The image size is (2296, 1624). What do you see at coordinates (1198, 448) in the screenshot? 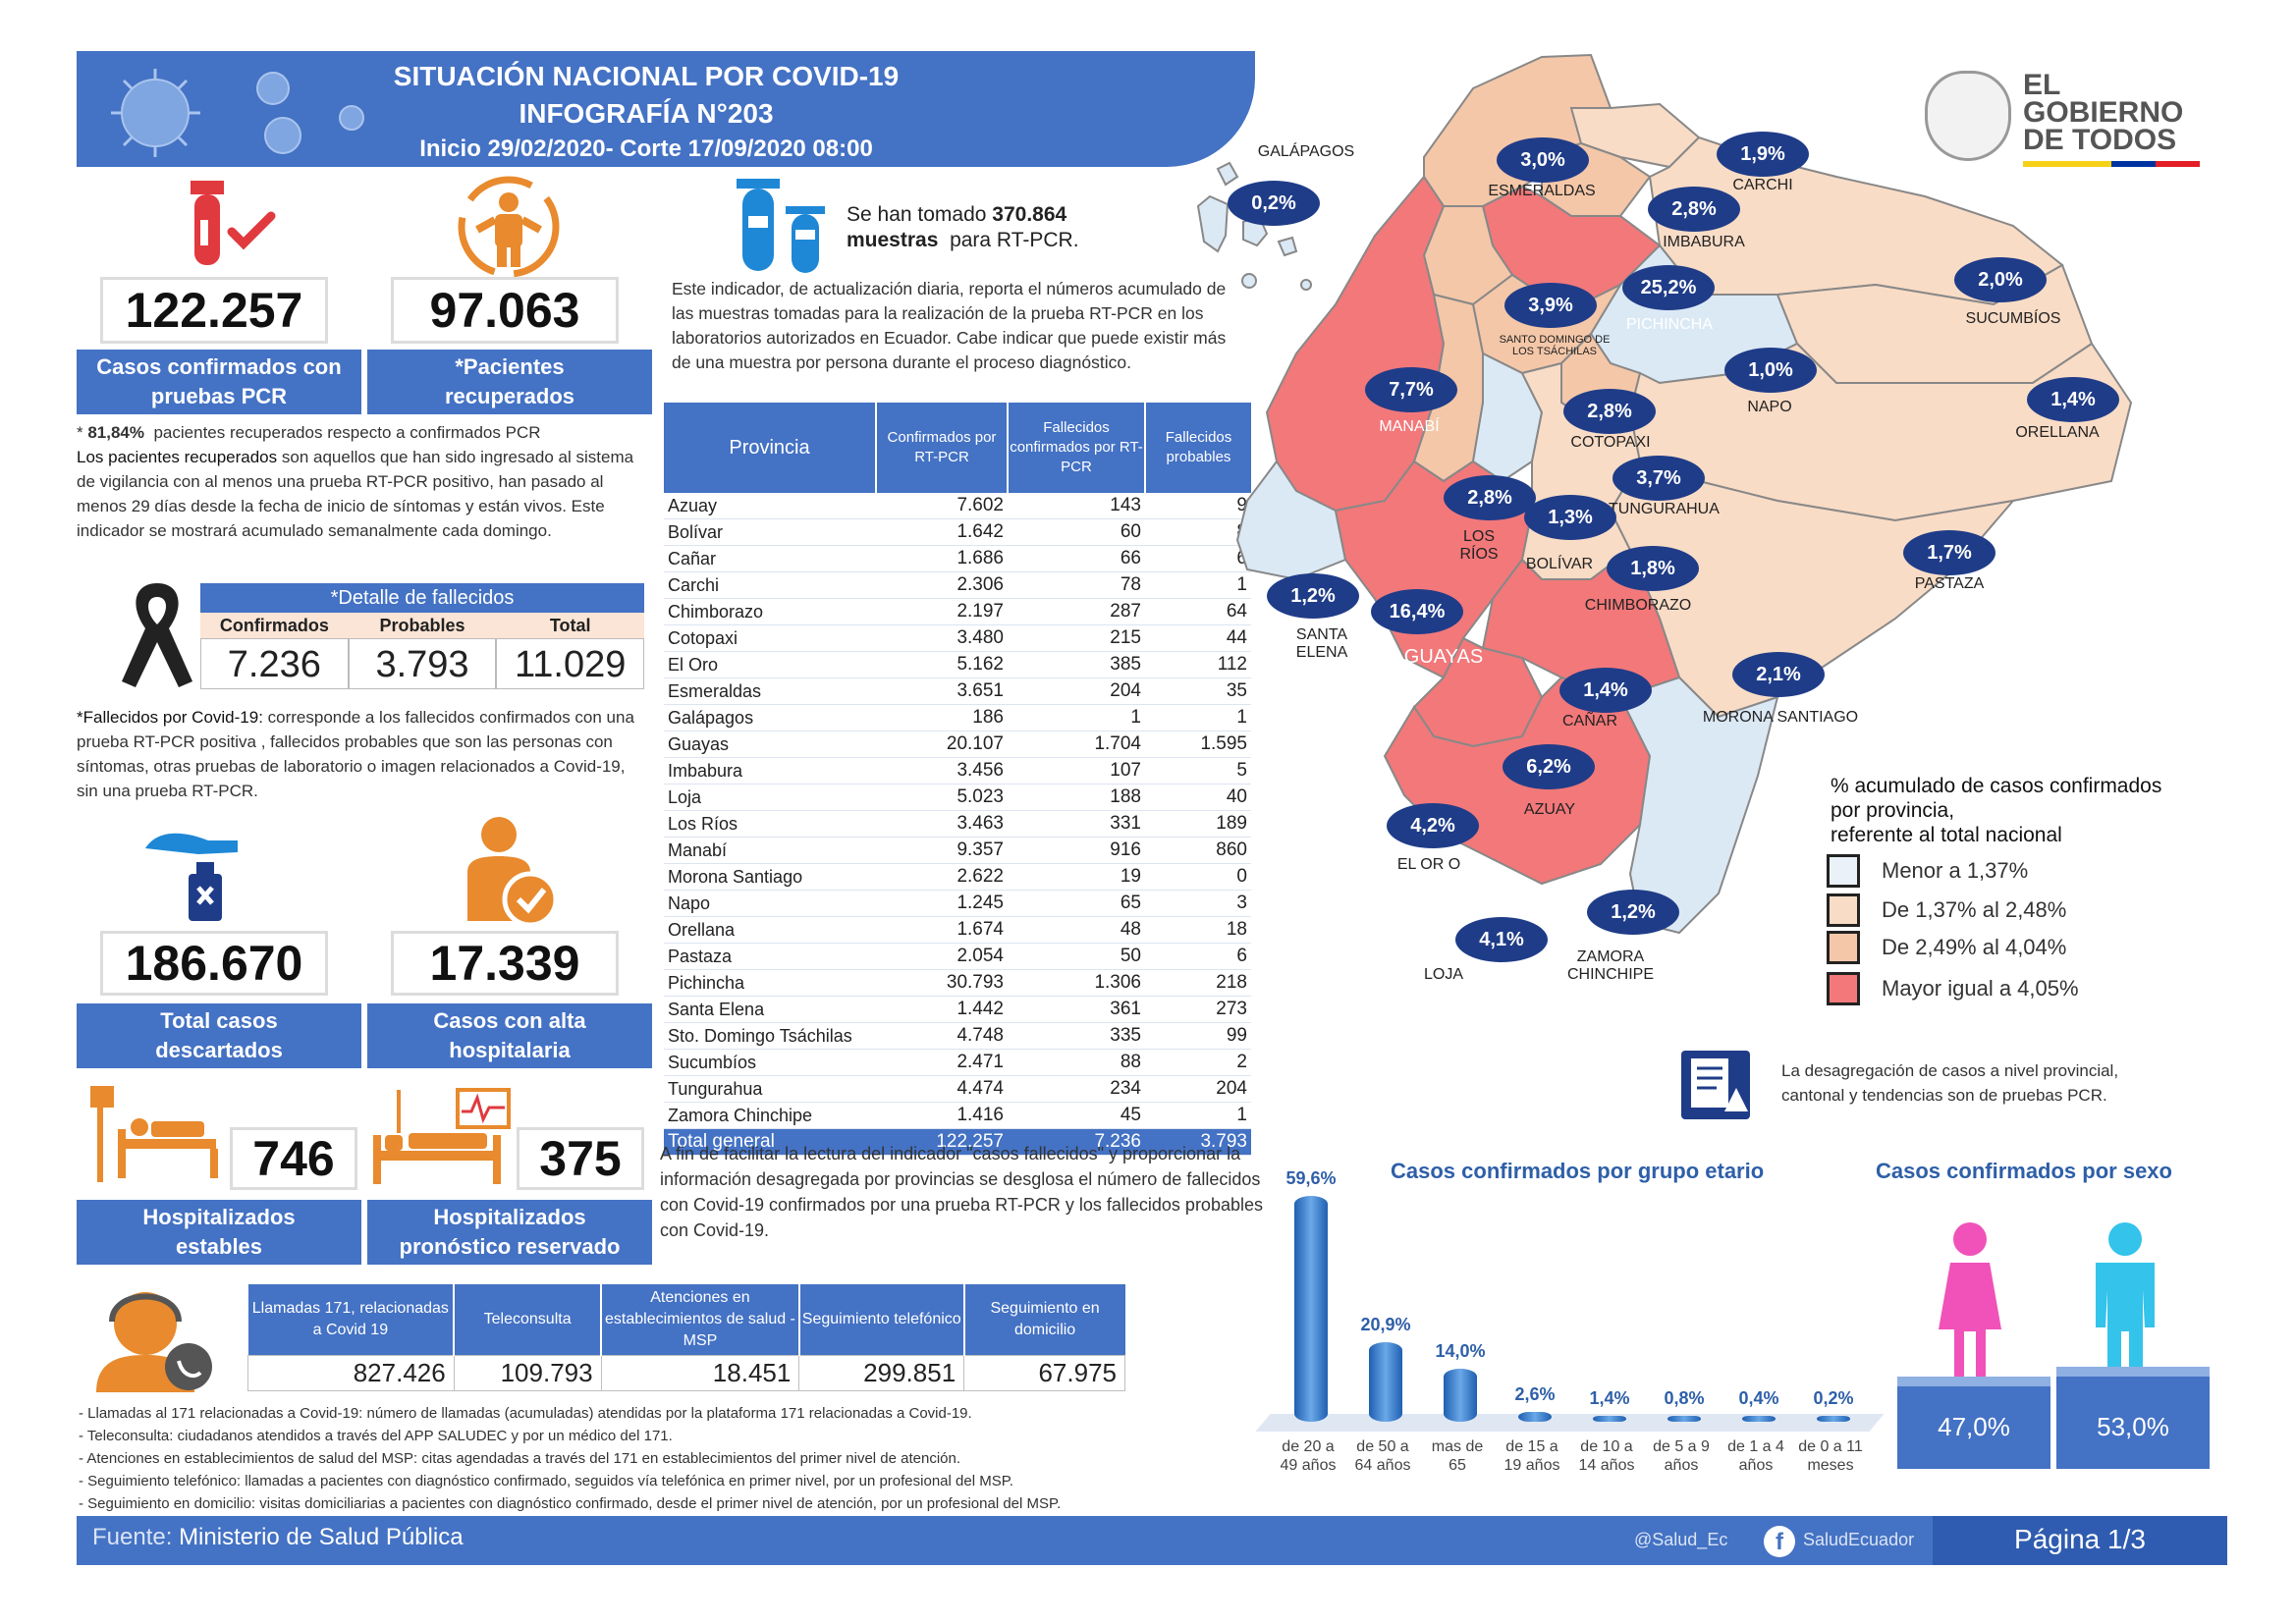
I see `col-deaths-probable: Fallecidos probables` at bounding box center [1198, 448].